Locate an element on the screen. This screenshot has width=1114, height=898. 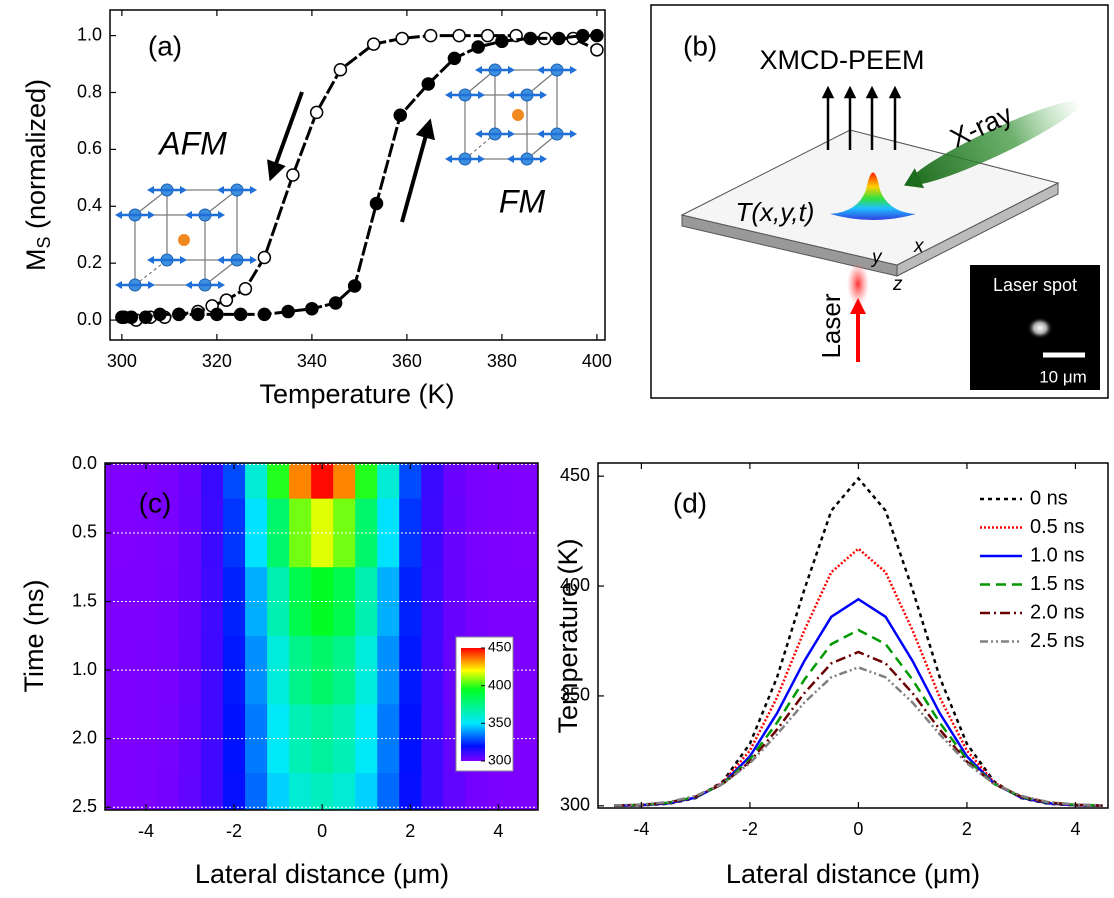
scale-bar-label: 10 μm is located at coordinates (1063, 376).